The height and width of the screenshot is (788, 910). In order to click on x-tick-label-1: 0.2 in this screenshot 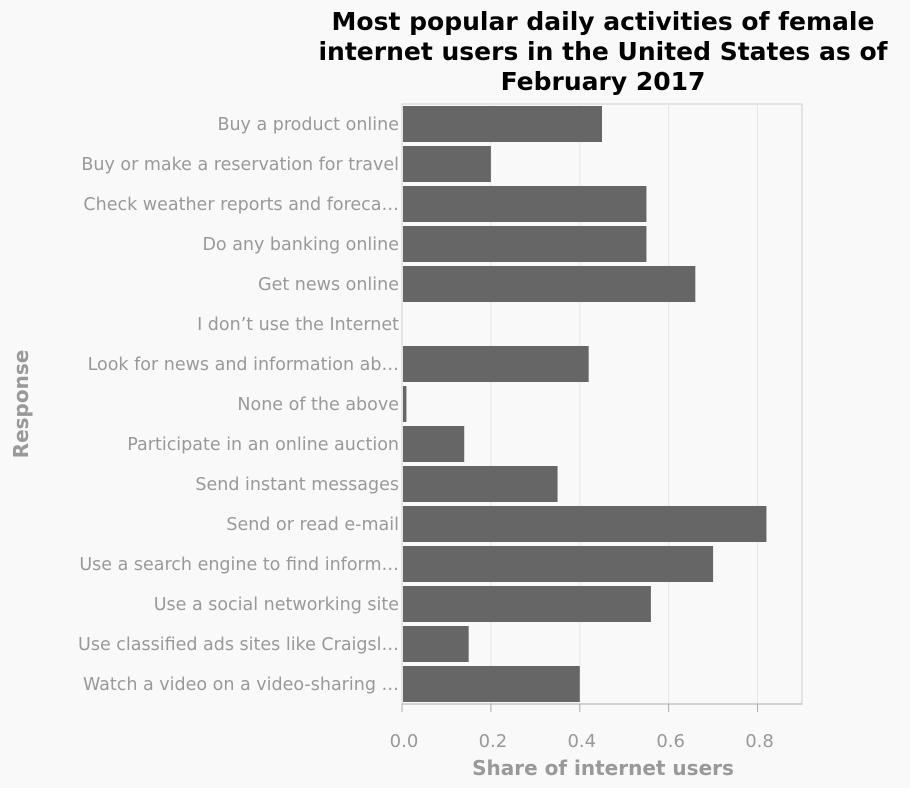, I will do `click(493, 741)`.